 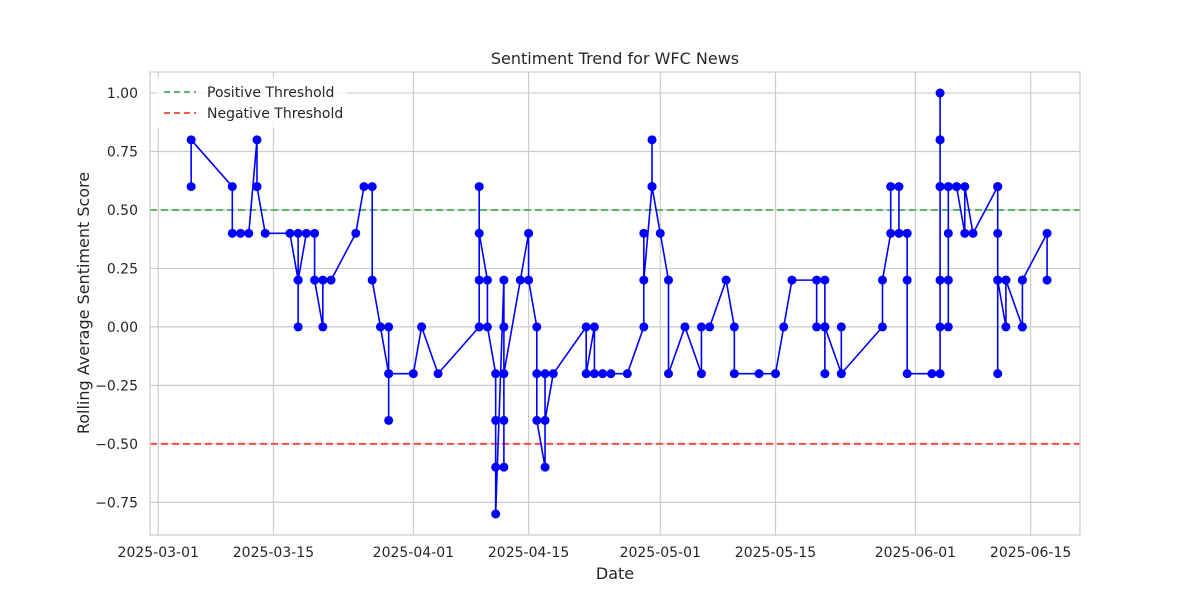 What do you see at coordinates (660, 553) in the screenshot?
I see `x-tick-label: 2025-05-01` at bounding box center [660, 553].